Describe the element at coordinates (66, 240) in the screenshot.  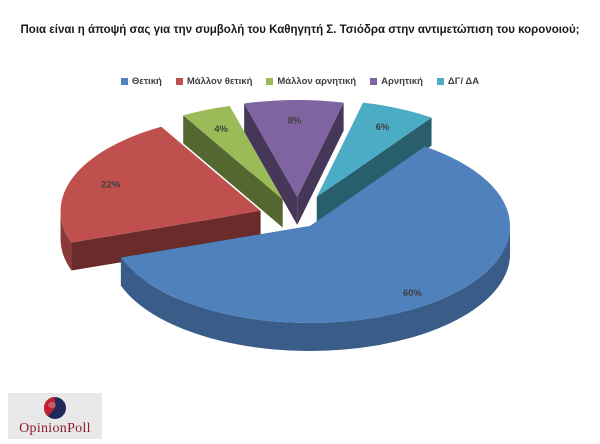
I see `slice-outer-wall` at that location.